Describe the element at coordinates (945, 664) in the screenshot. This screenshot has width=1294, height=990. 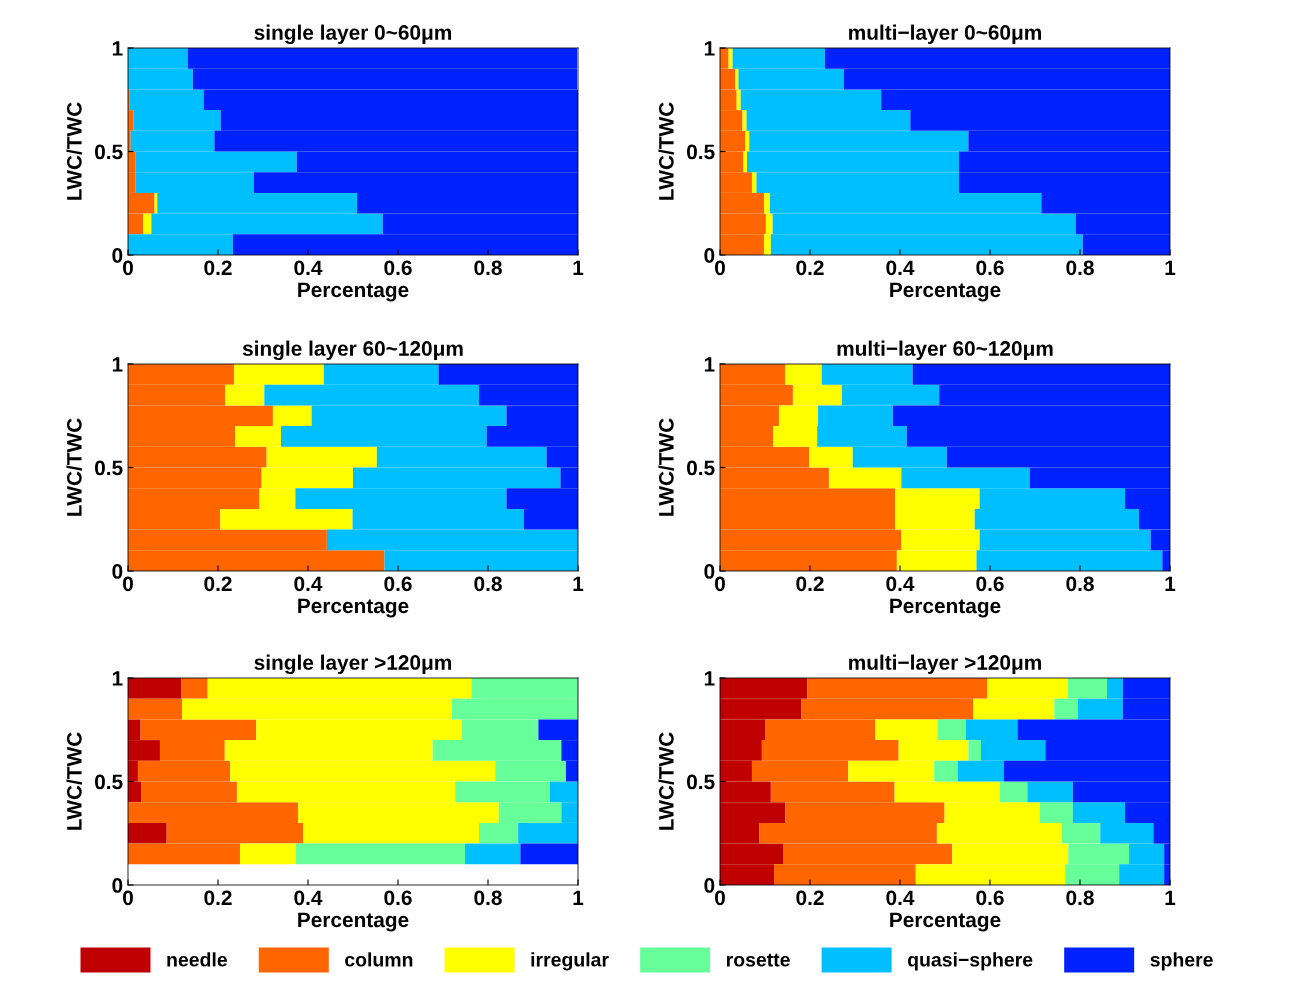
I see `chart-title: multi−layer >120μm` at that location.